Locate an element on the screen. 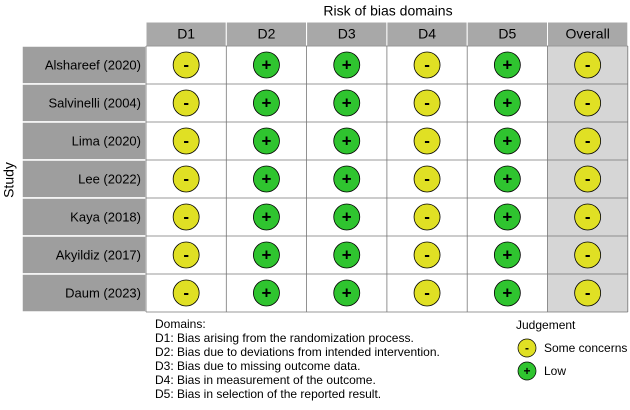  legend-dot is located at coordinates (527, 371).